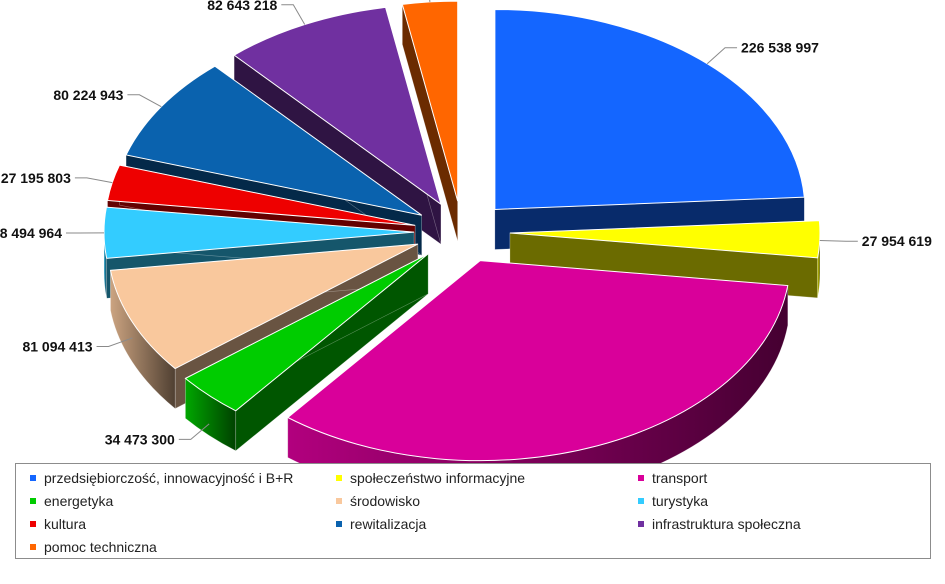  Describe the element at coordinates (780, 48) in the screenshot. I see `data-label-przedsiebiorczosc-innowacyjnosc-i-b-r: 226 538 997` at that location.